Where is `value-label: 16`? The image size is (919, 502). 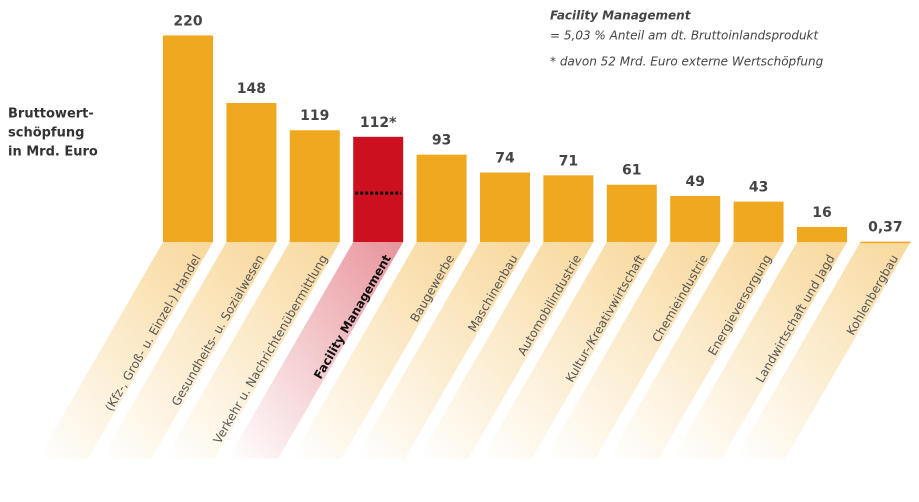
value-label: 16 is located at coordinates (821, 213).